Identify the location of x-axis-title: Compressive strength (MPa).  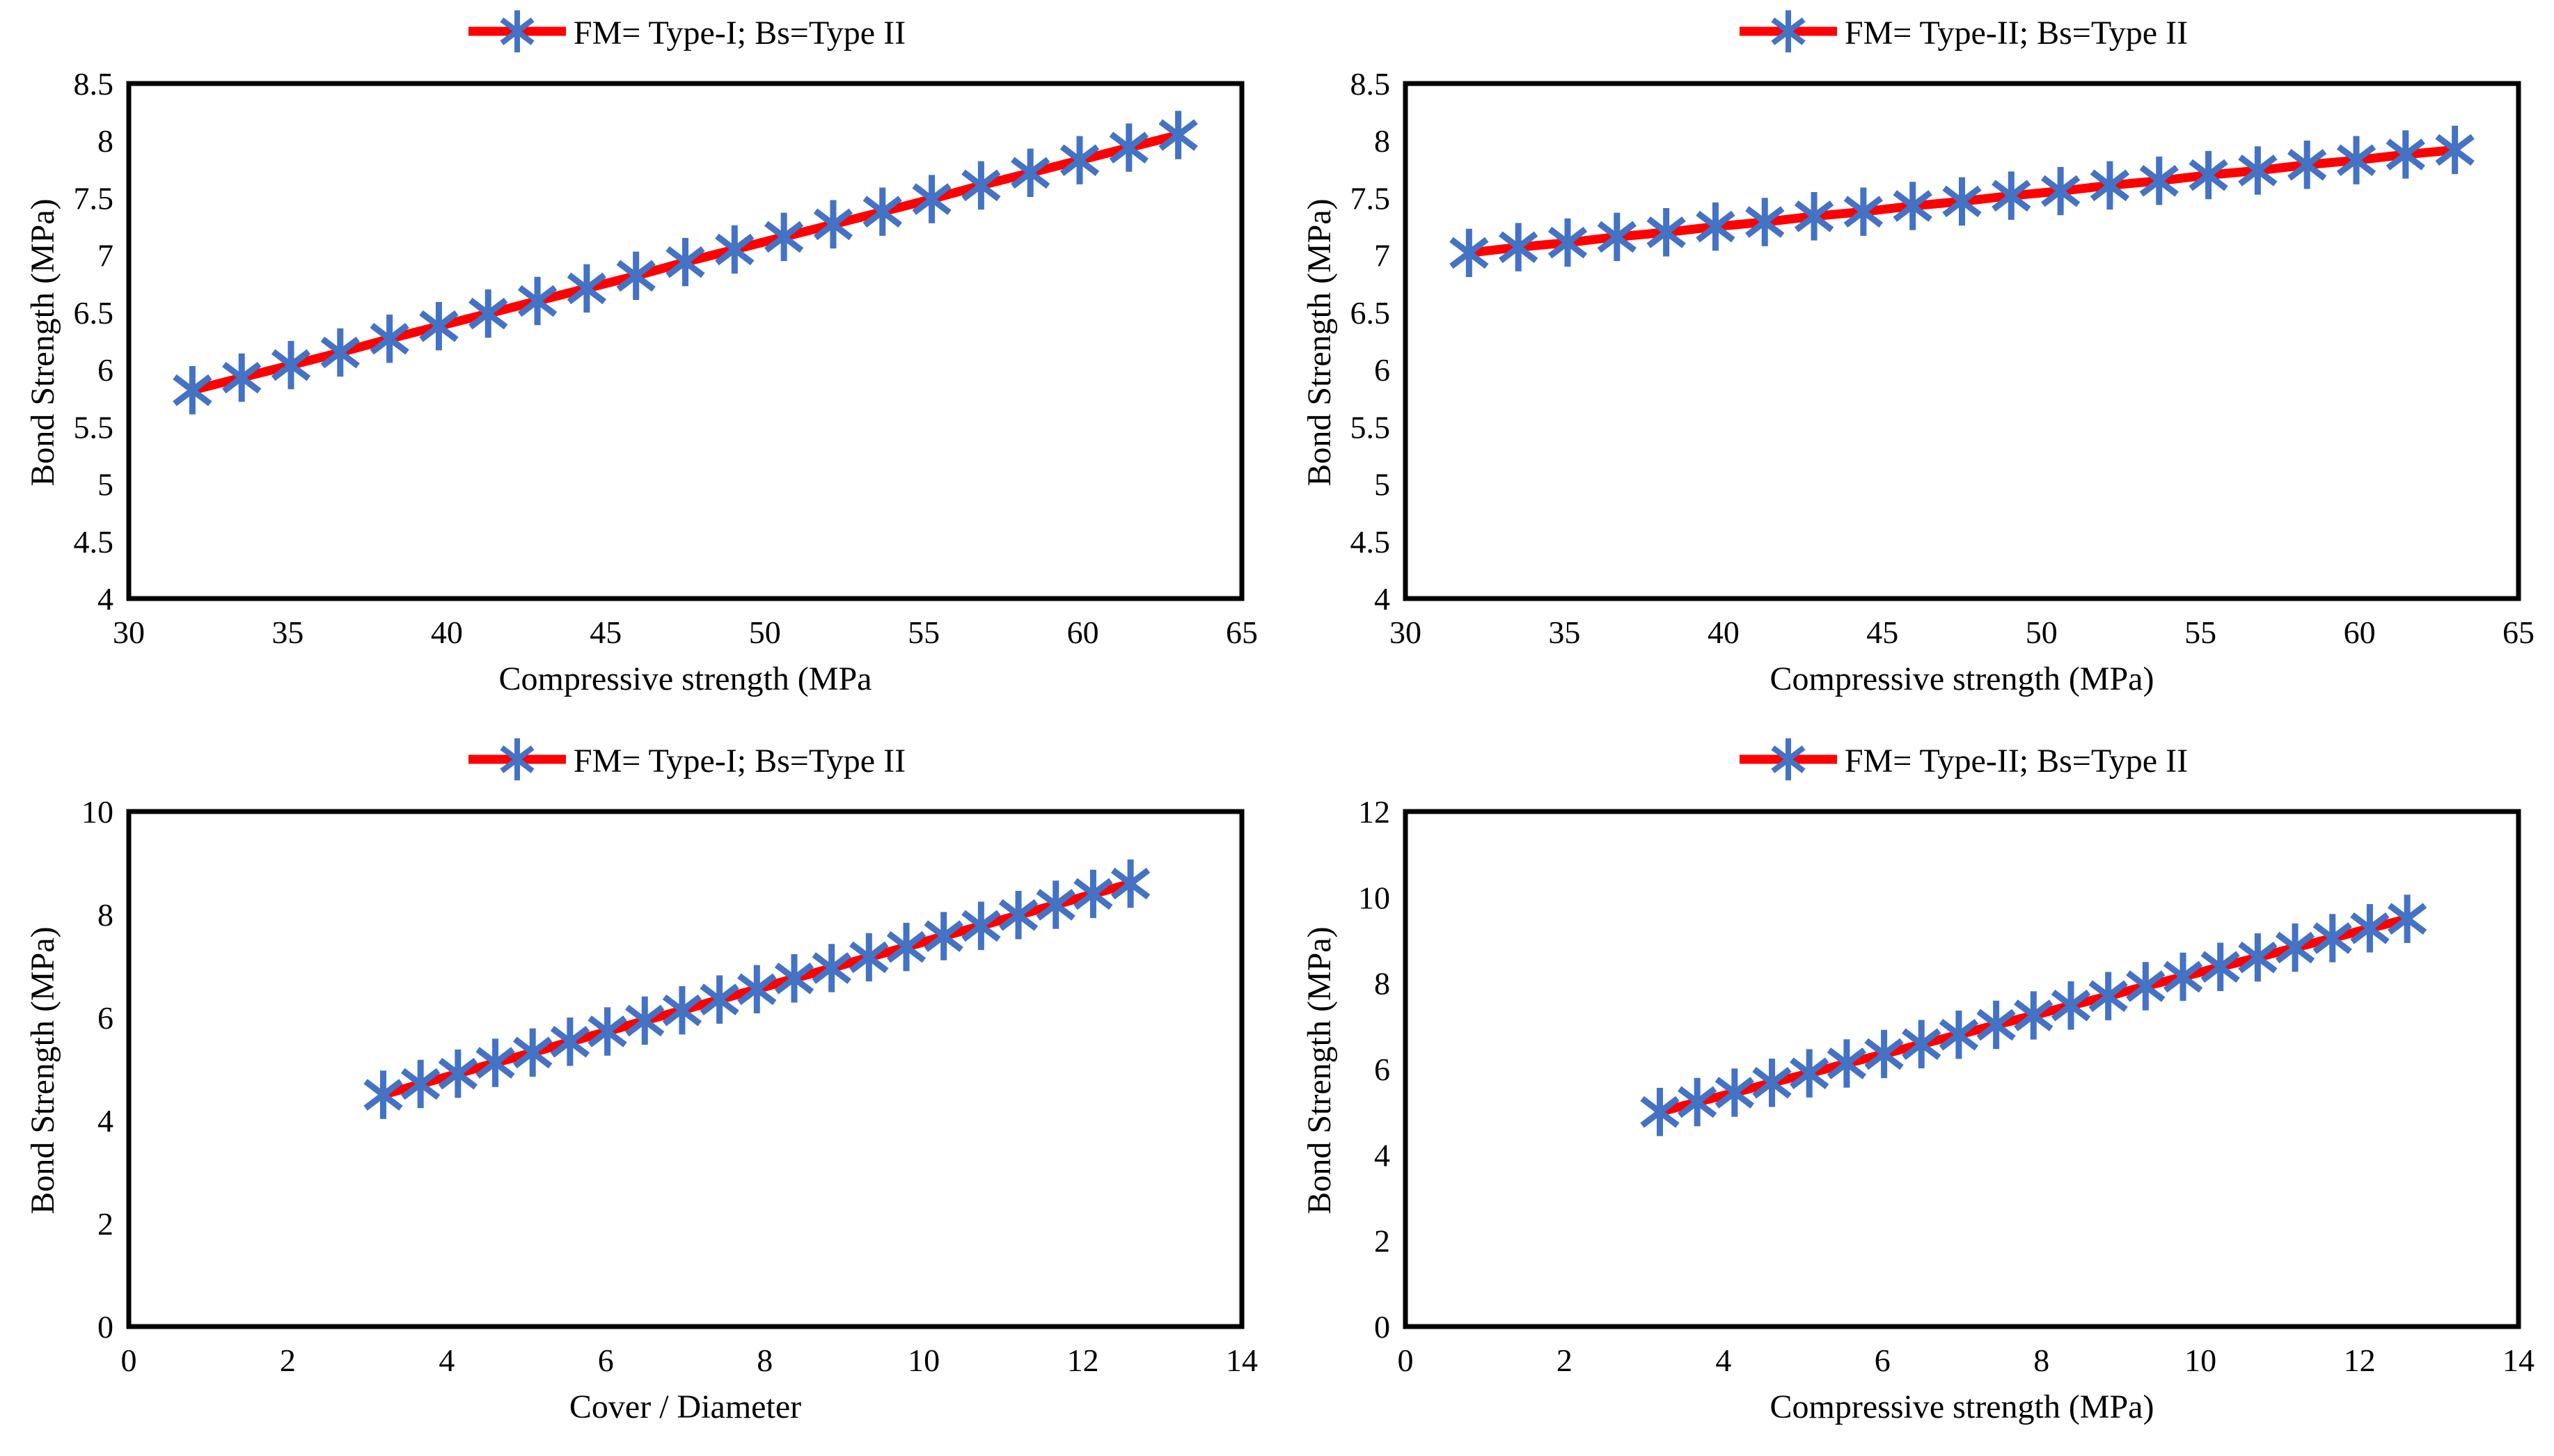
(1961, 1406).